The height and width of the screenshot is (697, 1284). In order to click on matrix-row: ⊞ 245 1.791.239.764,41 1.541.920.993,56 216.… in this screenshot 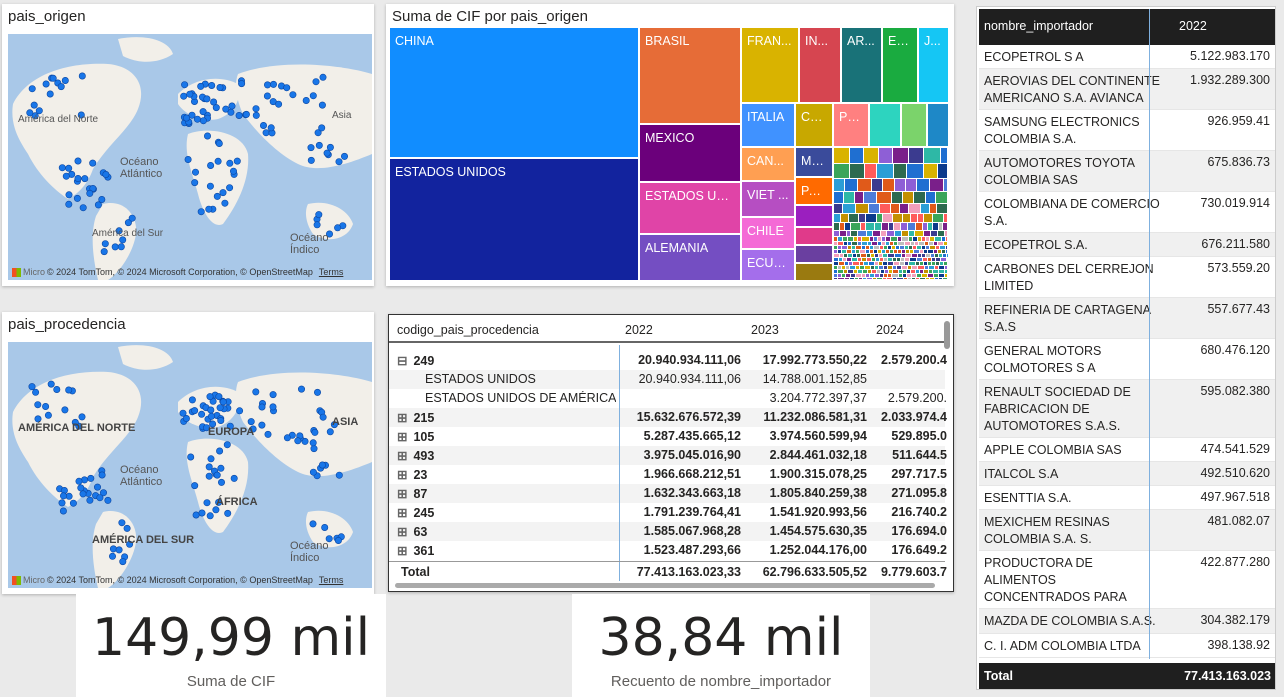, I will do `click(668, 512)`.